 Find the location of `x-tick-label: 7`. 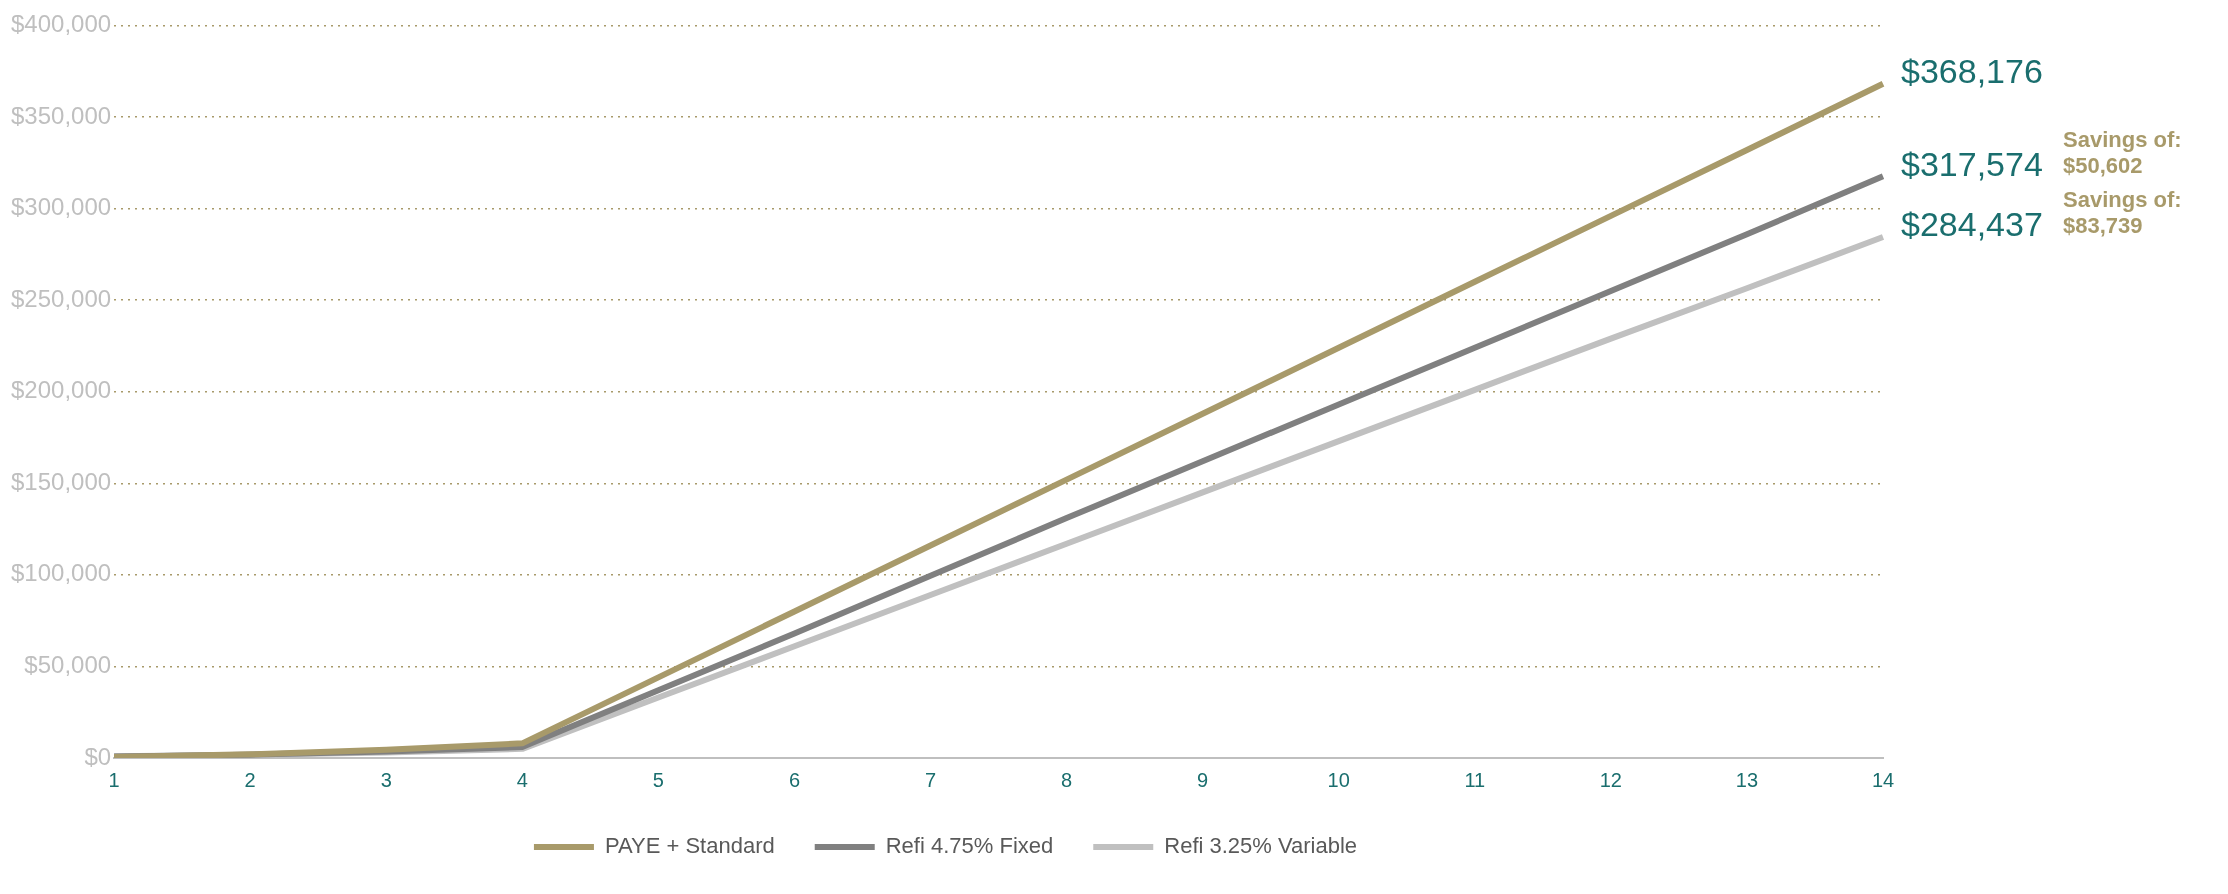

x-tick-label: 7 is located at coordinates (930, 779).